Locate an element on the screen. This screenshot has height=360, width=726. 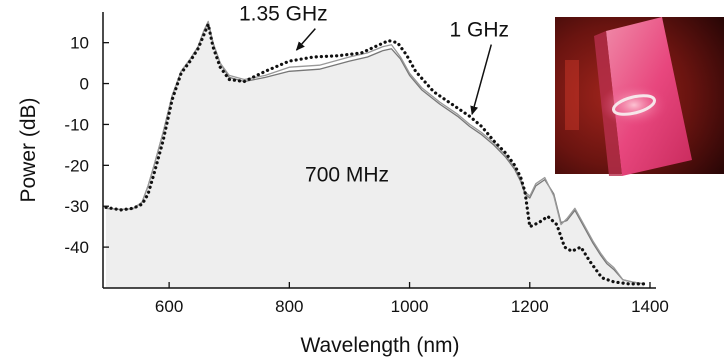
x-tick-label-600: 600 is located at coordinates (169, 306).